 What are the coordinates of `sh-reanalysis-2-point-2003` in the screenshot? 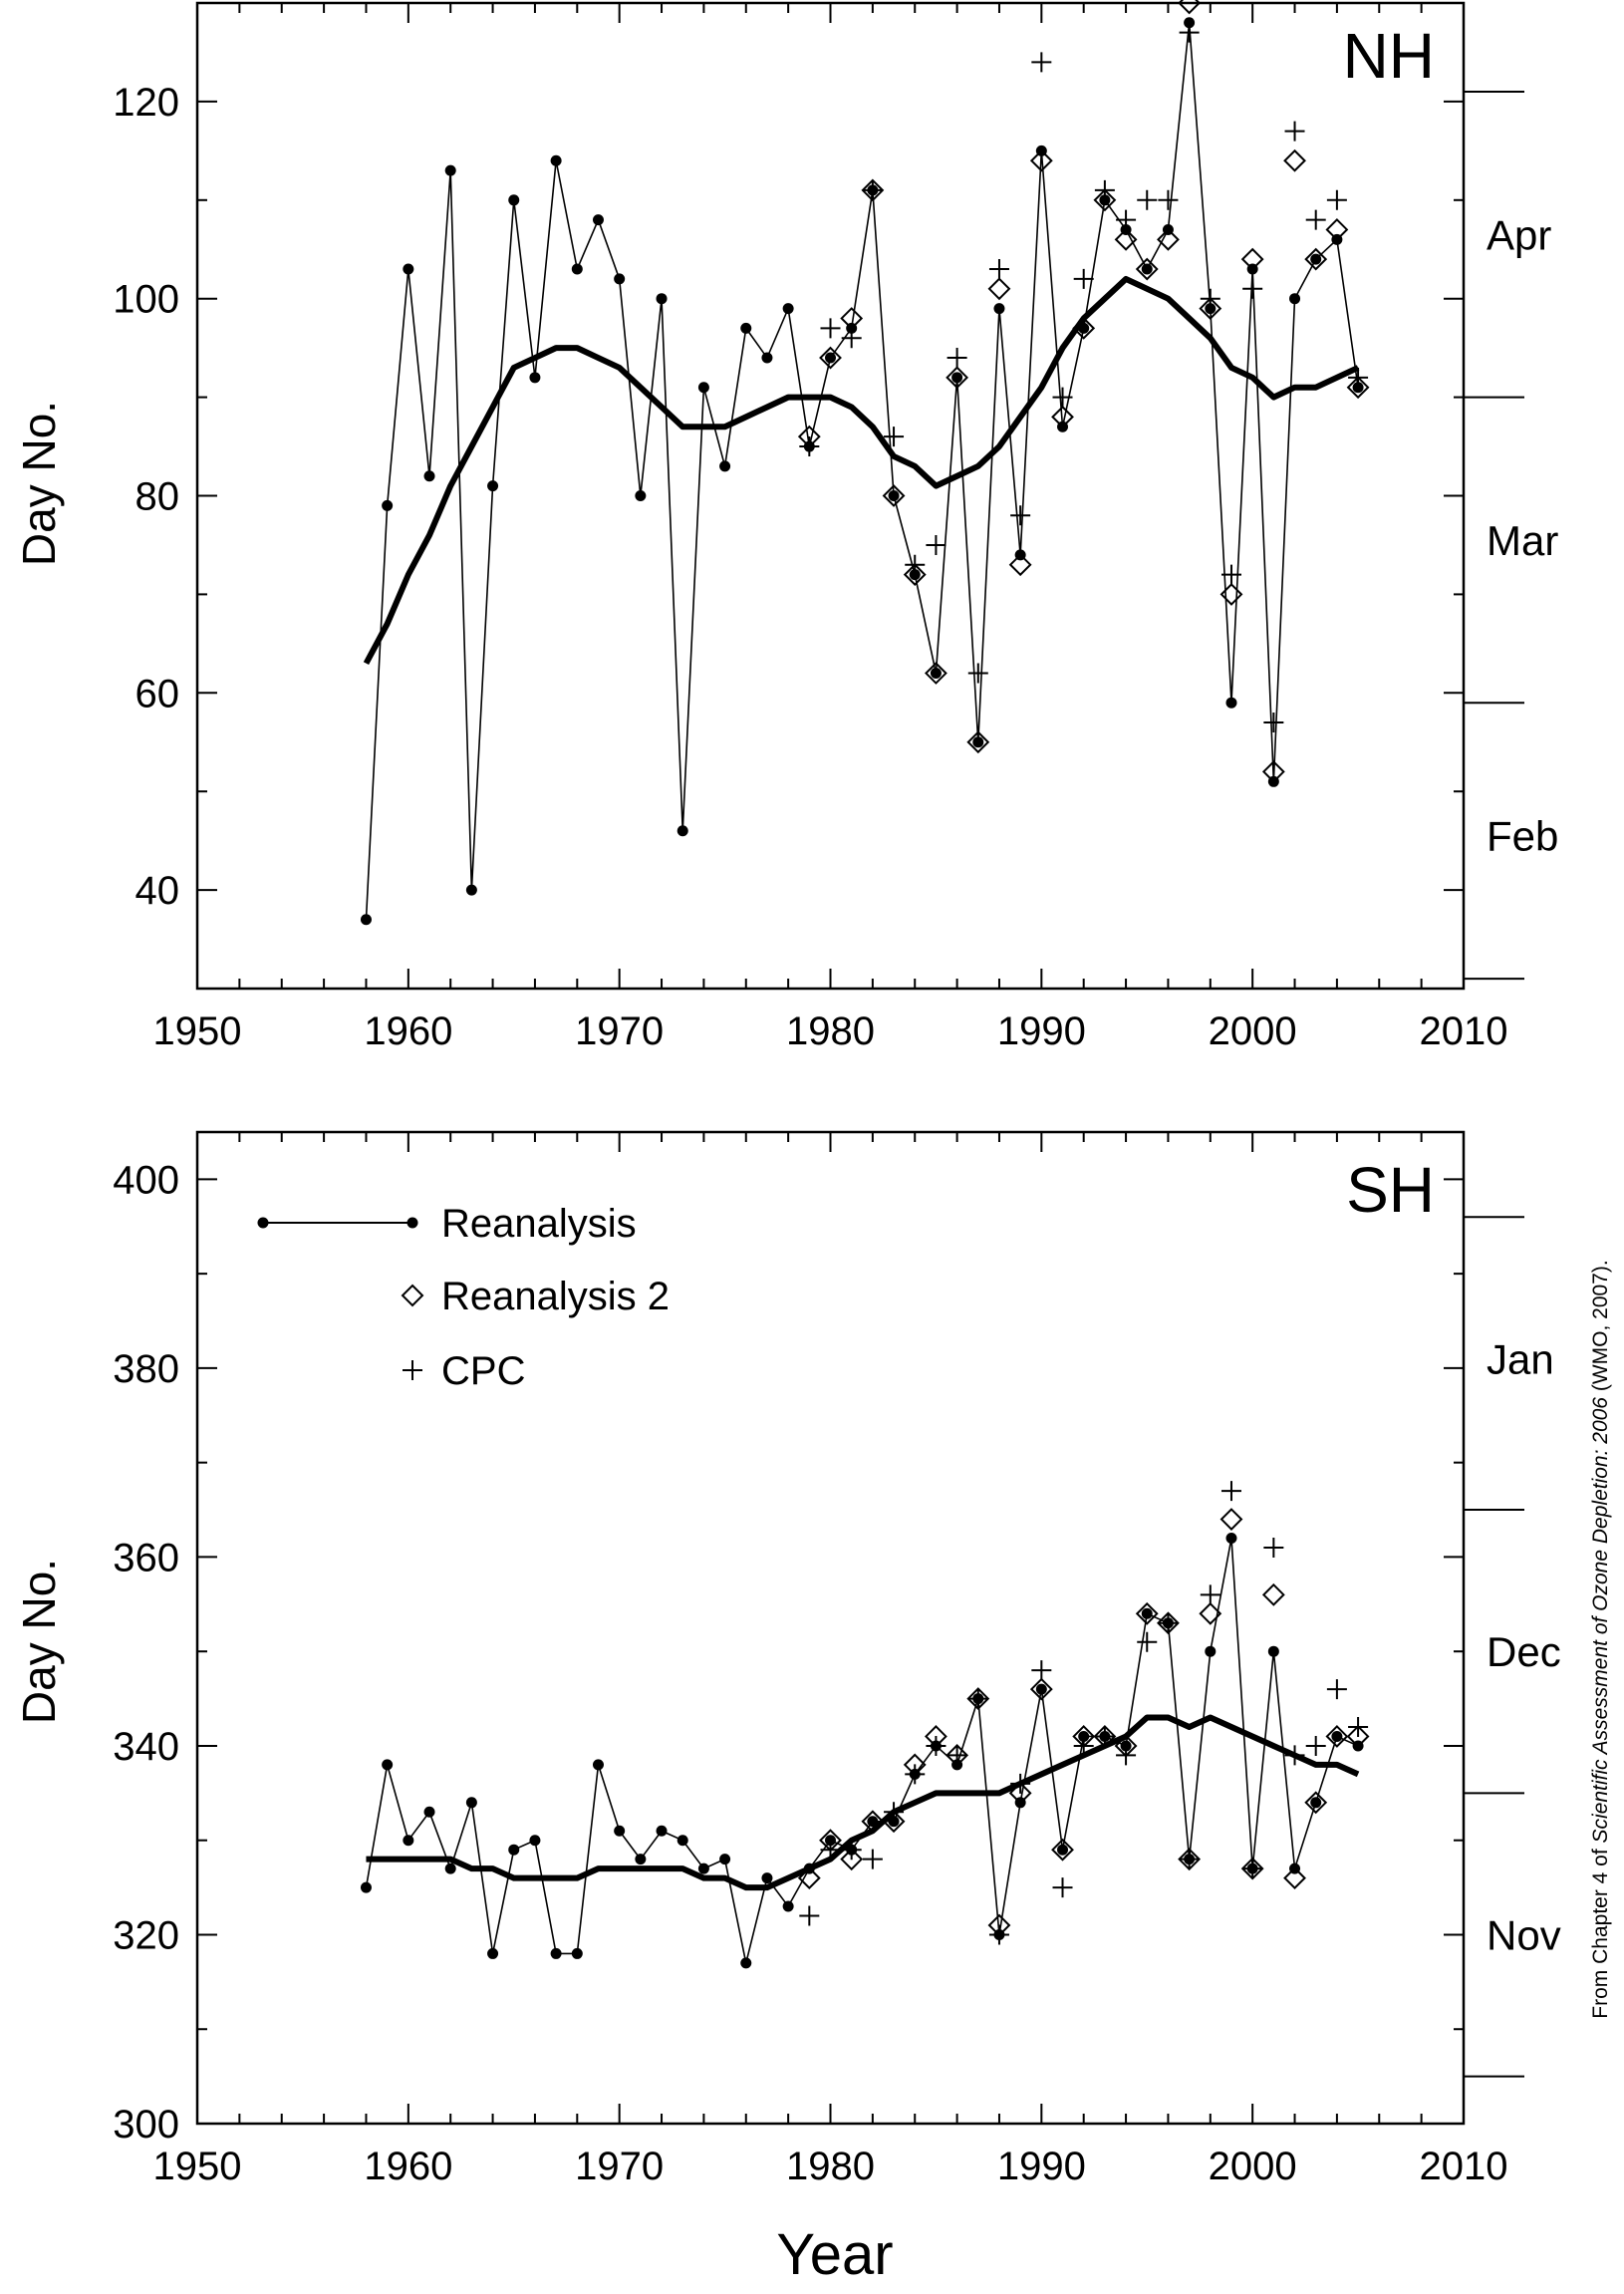 It's located at (1316, 1803).